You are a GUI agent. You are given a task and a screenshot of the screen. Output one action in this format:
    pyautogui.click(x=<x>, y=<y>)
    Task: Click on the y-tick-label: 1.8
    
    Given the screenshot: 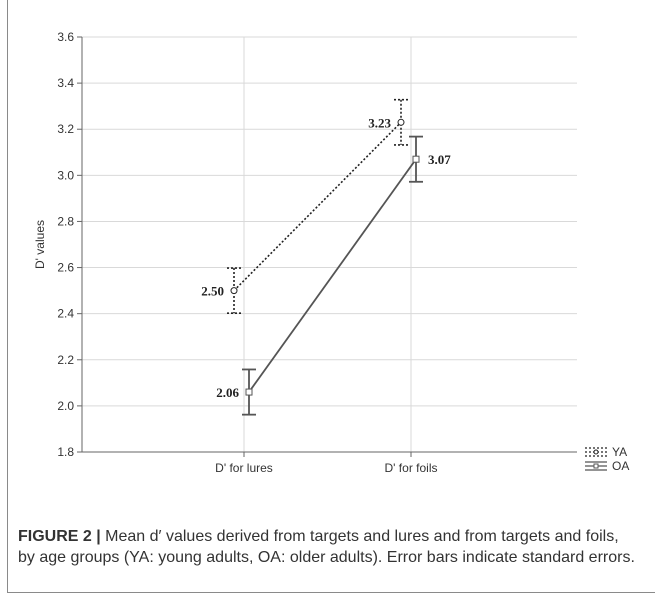 What is the action you would take?
    pyautogui.click(x=65, y=452)
    